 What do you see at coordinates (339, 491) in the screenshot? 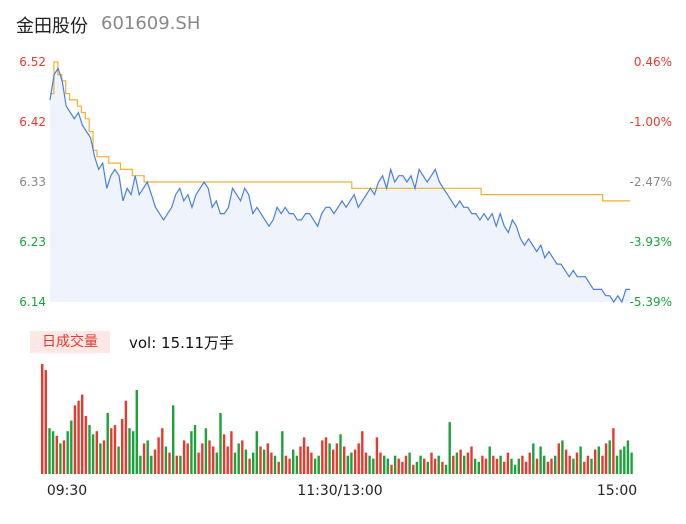
I see `x-tick-label: 11:30/13:00` at bounding box center [339, 491].